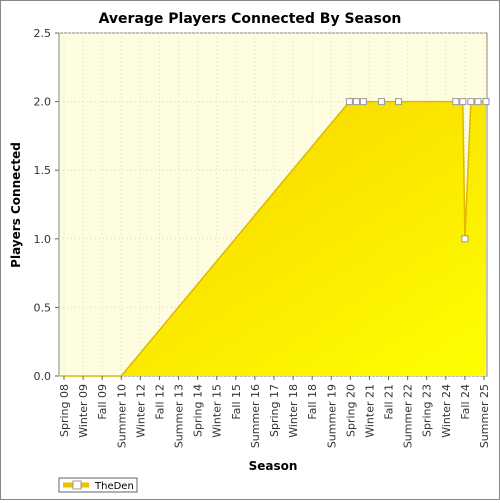 This screenshot has width=500, height=503. Describe the element at coordinates (217, 411) in the screenshot. I see `x-tick-label: Winter 15` at that location.